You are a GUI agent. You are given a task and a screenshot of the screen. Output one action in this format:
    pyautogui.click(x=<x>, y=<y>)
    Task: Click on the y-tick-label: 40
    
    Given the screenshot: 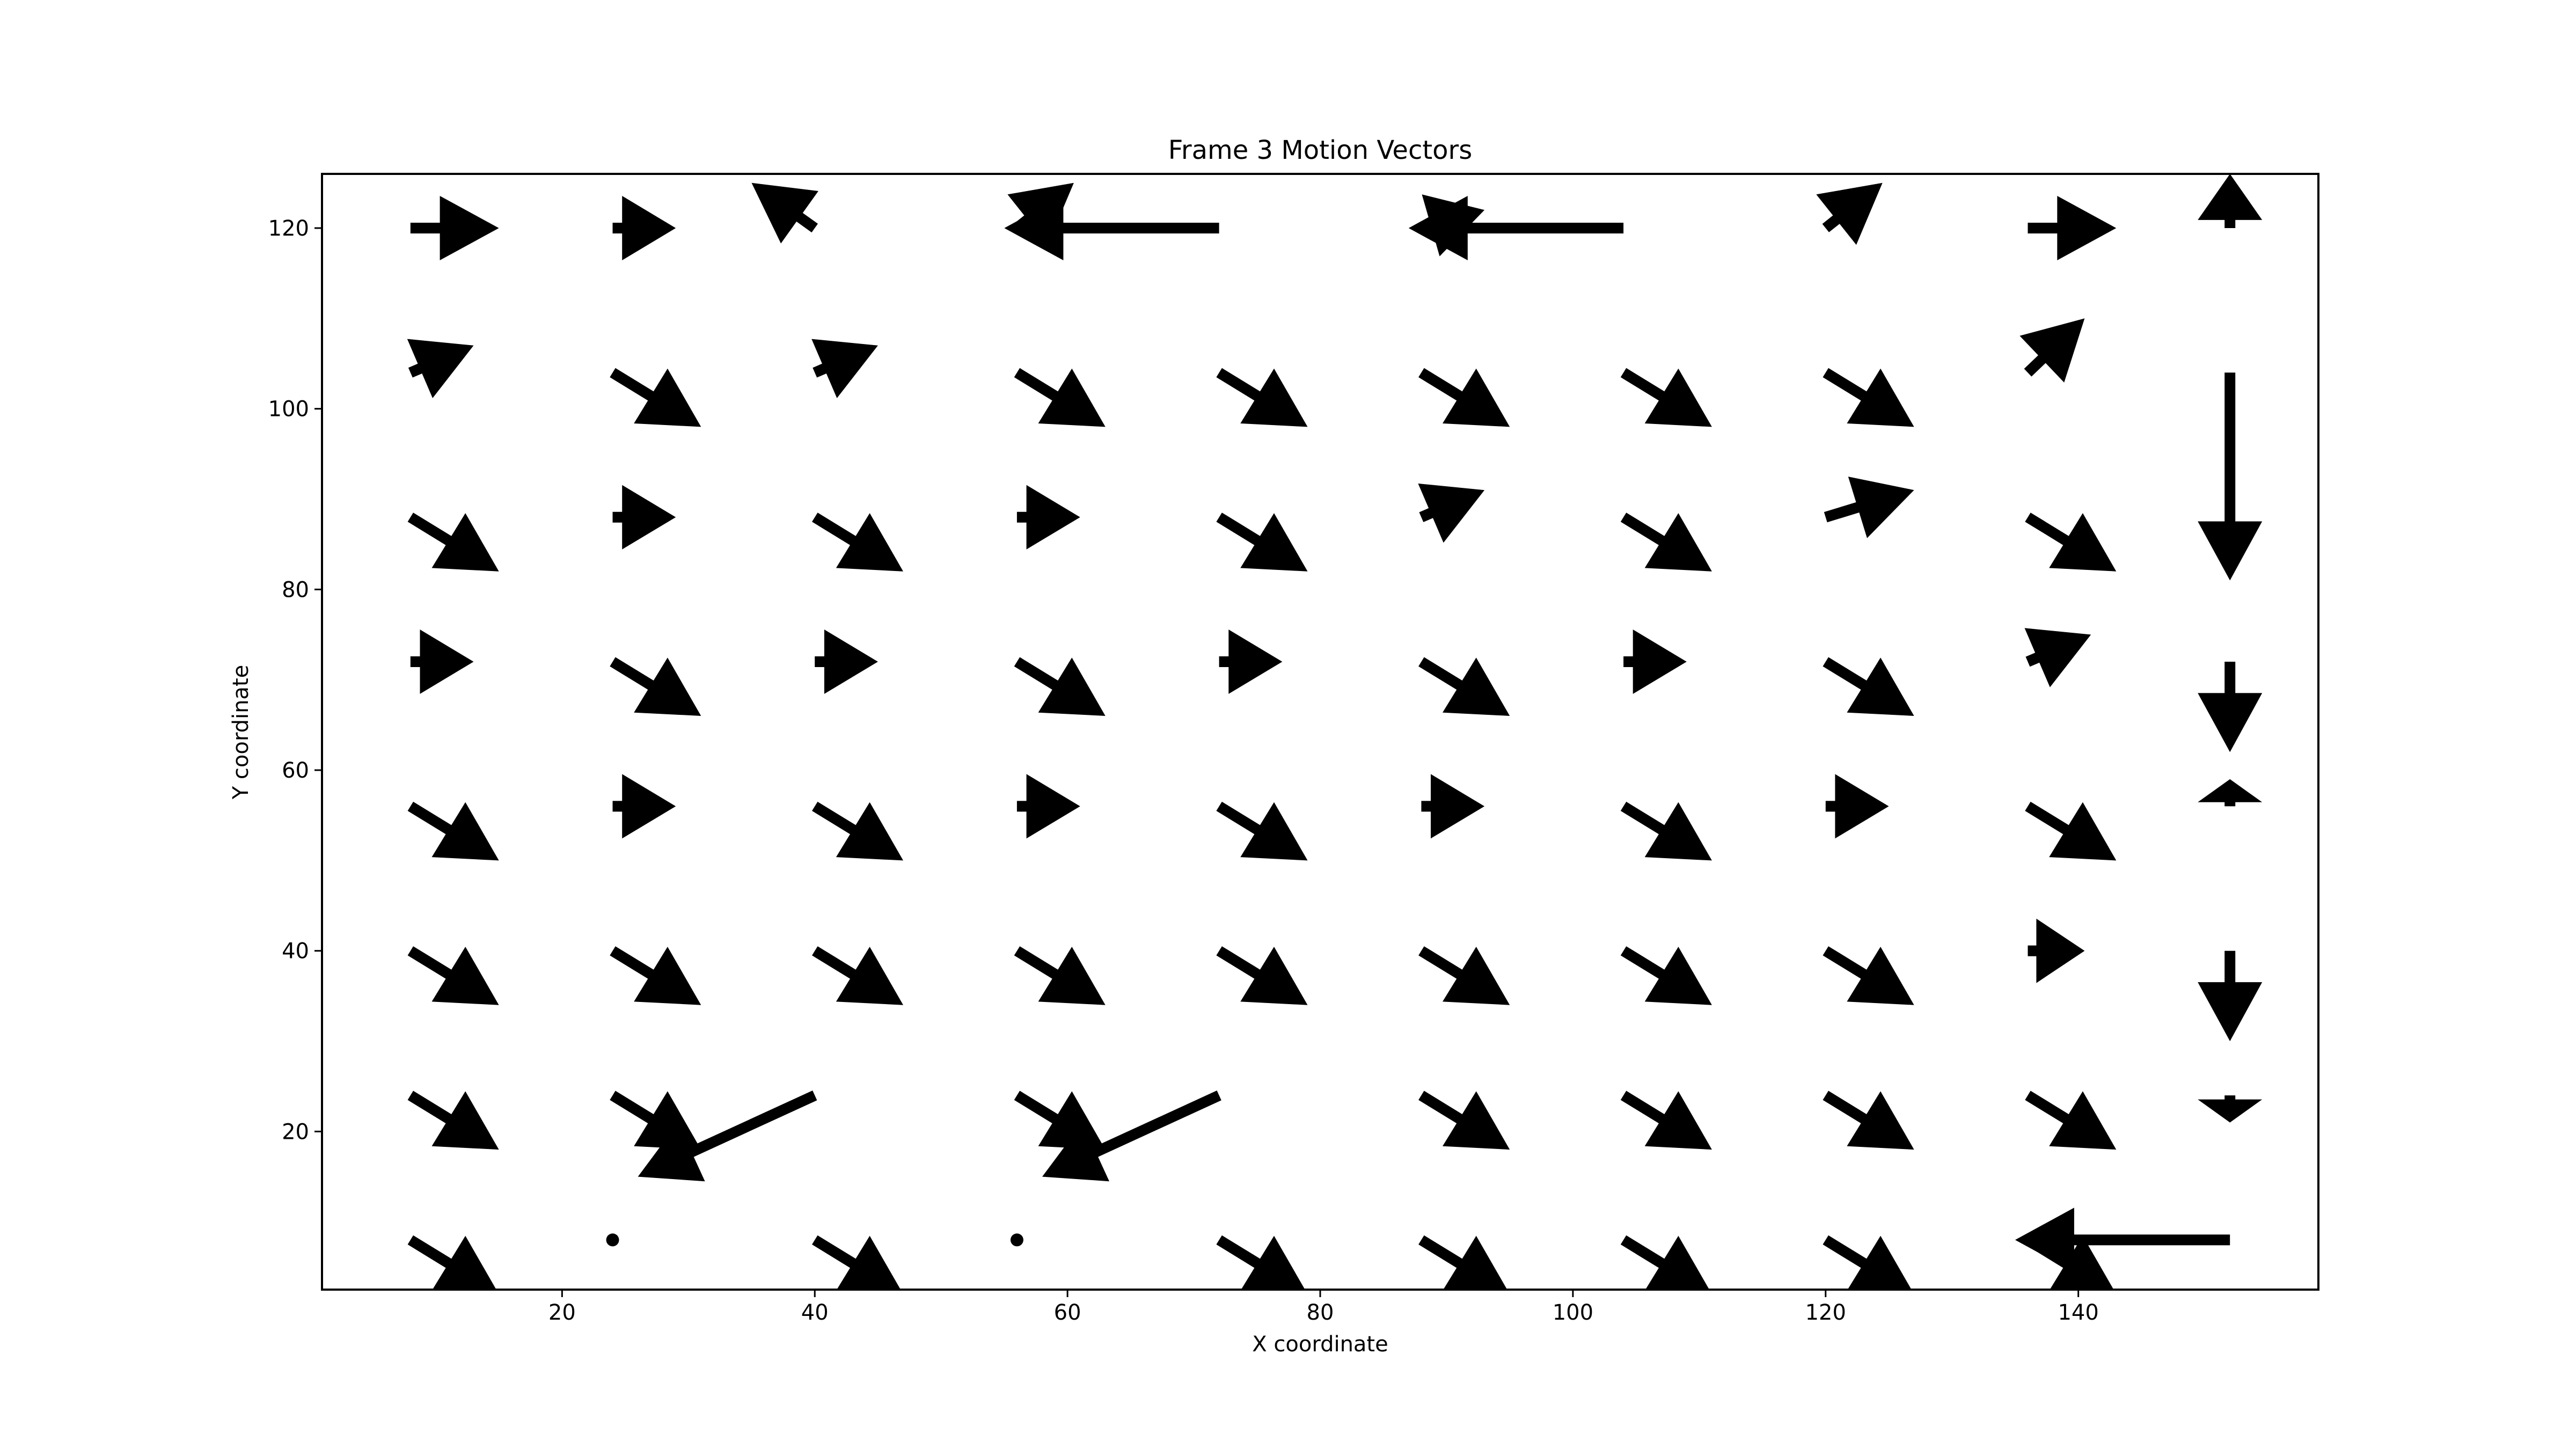 What is the action you would take?
    pyautogui.click(x=295, y=951)
    